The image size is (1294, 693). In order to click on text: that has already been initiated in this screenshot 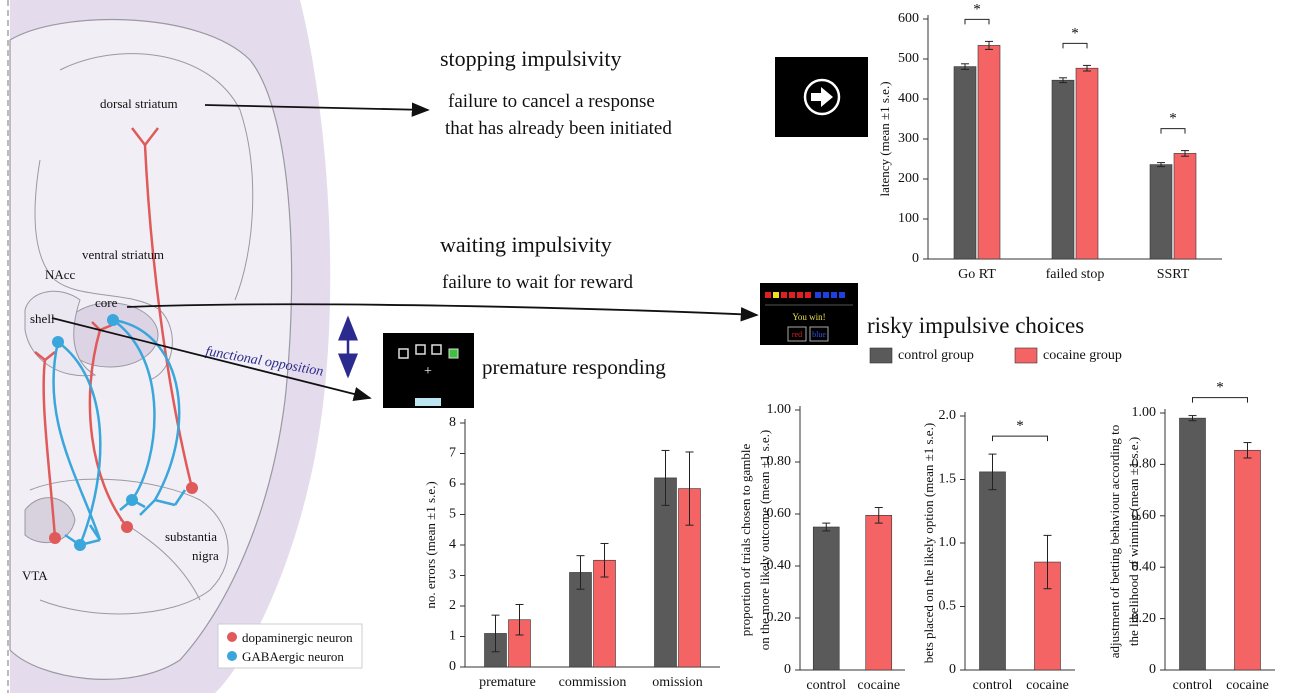, I will do `click(558, 128)`.